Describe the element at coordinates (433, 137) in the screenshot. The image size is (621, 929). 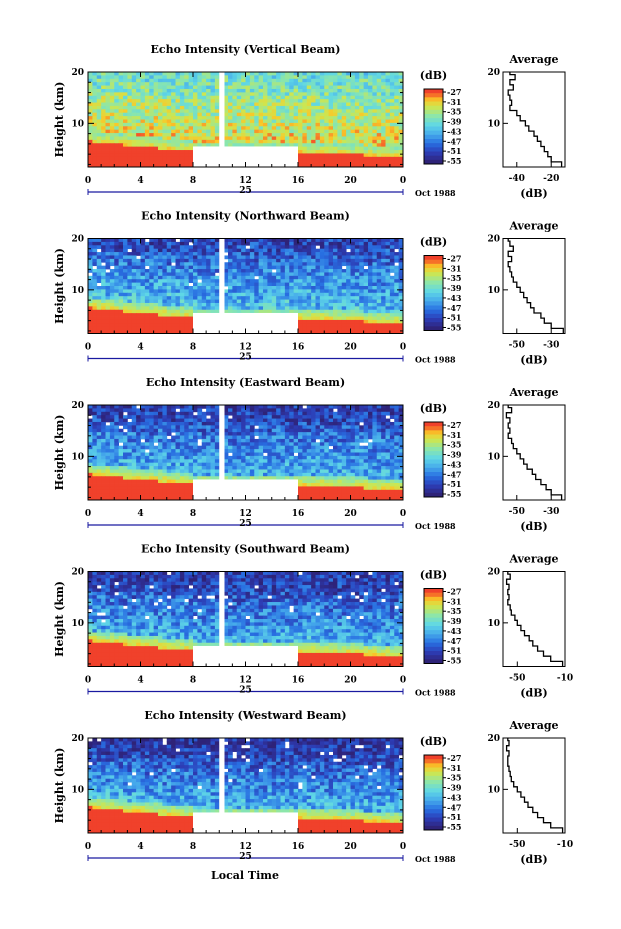
I see `colorbar-swatch` at that location.